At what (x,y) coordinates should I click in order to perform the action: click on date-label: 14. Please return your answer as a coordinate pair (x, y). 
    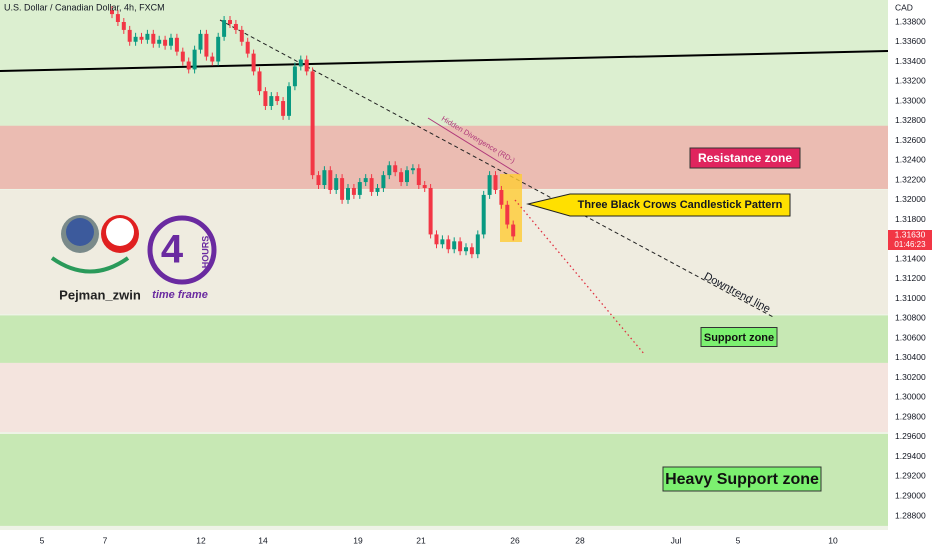
    Looking at the image, I should click on (263, 540).